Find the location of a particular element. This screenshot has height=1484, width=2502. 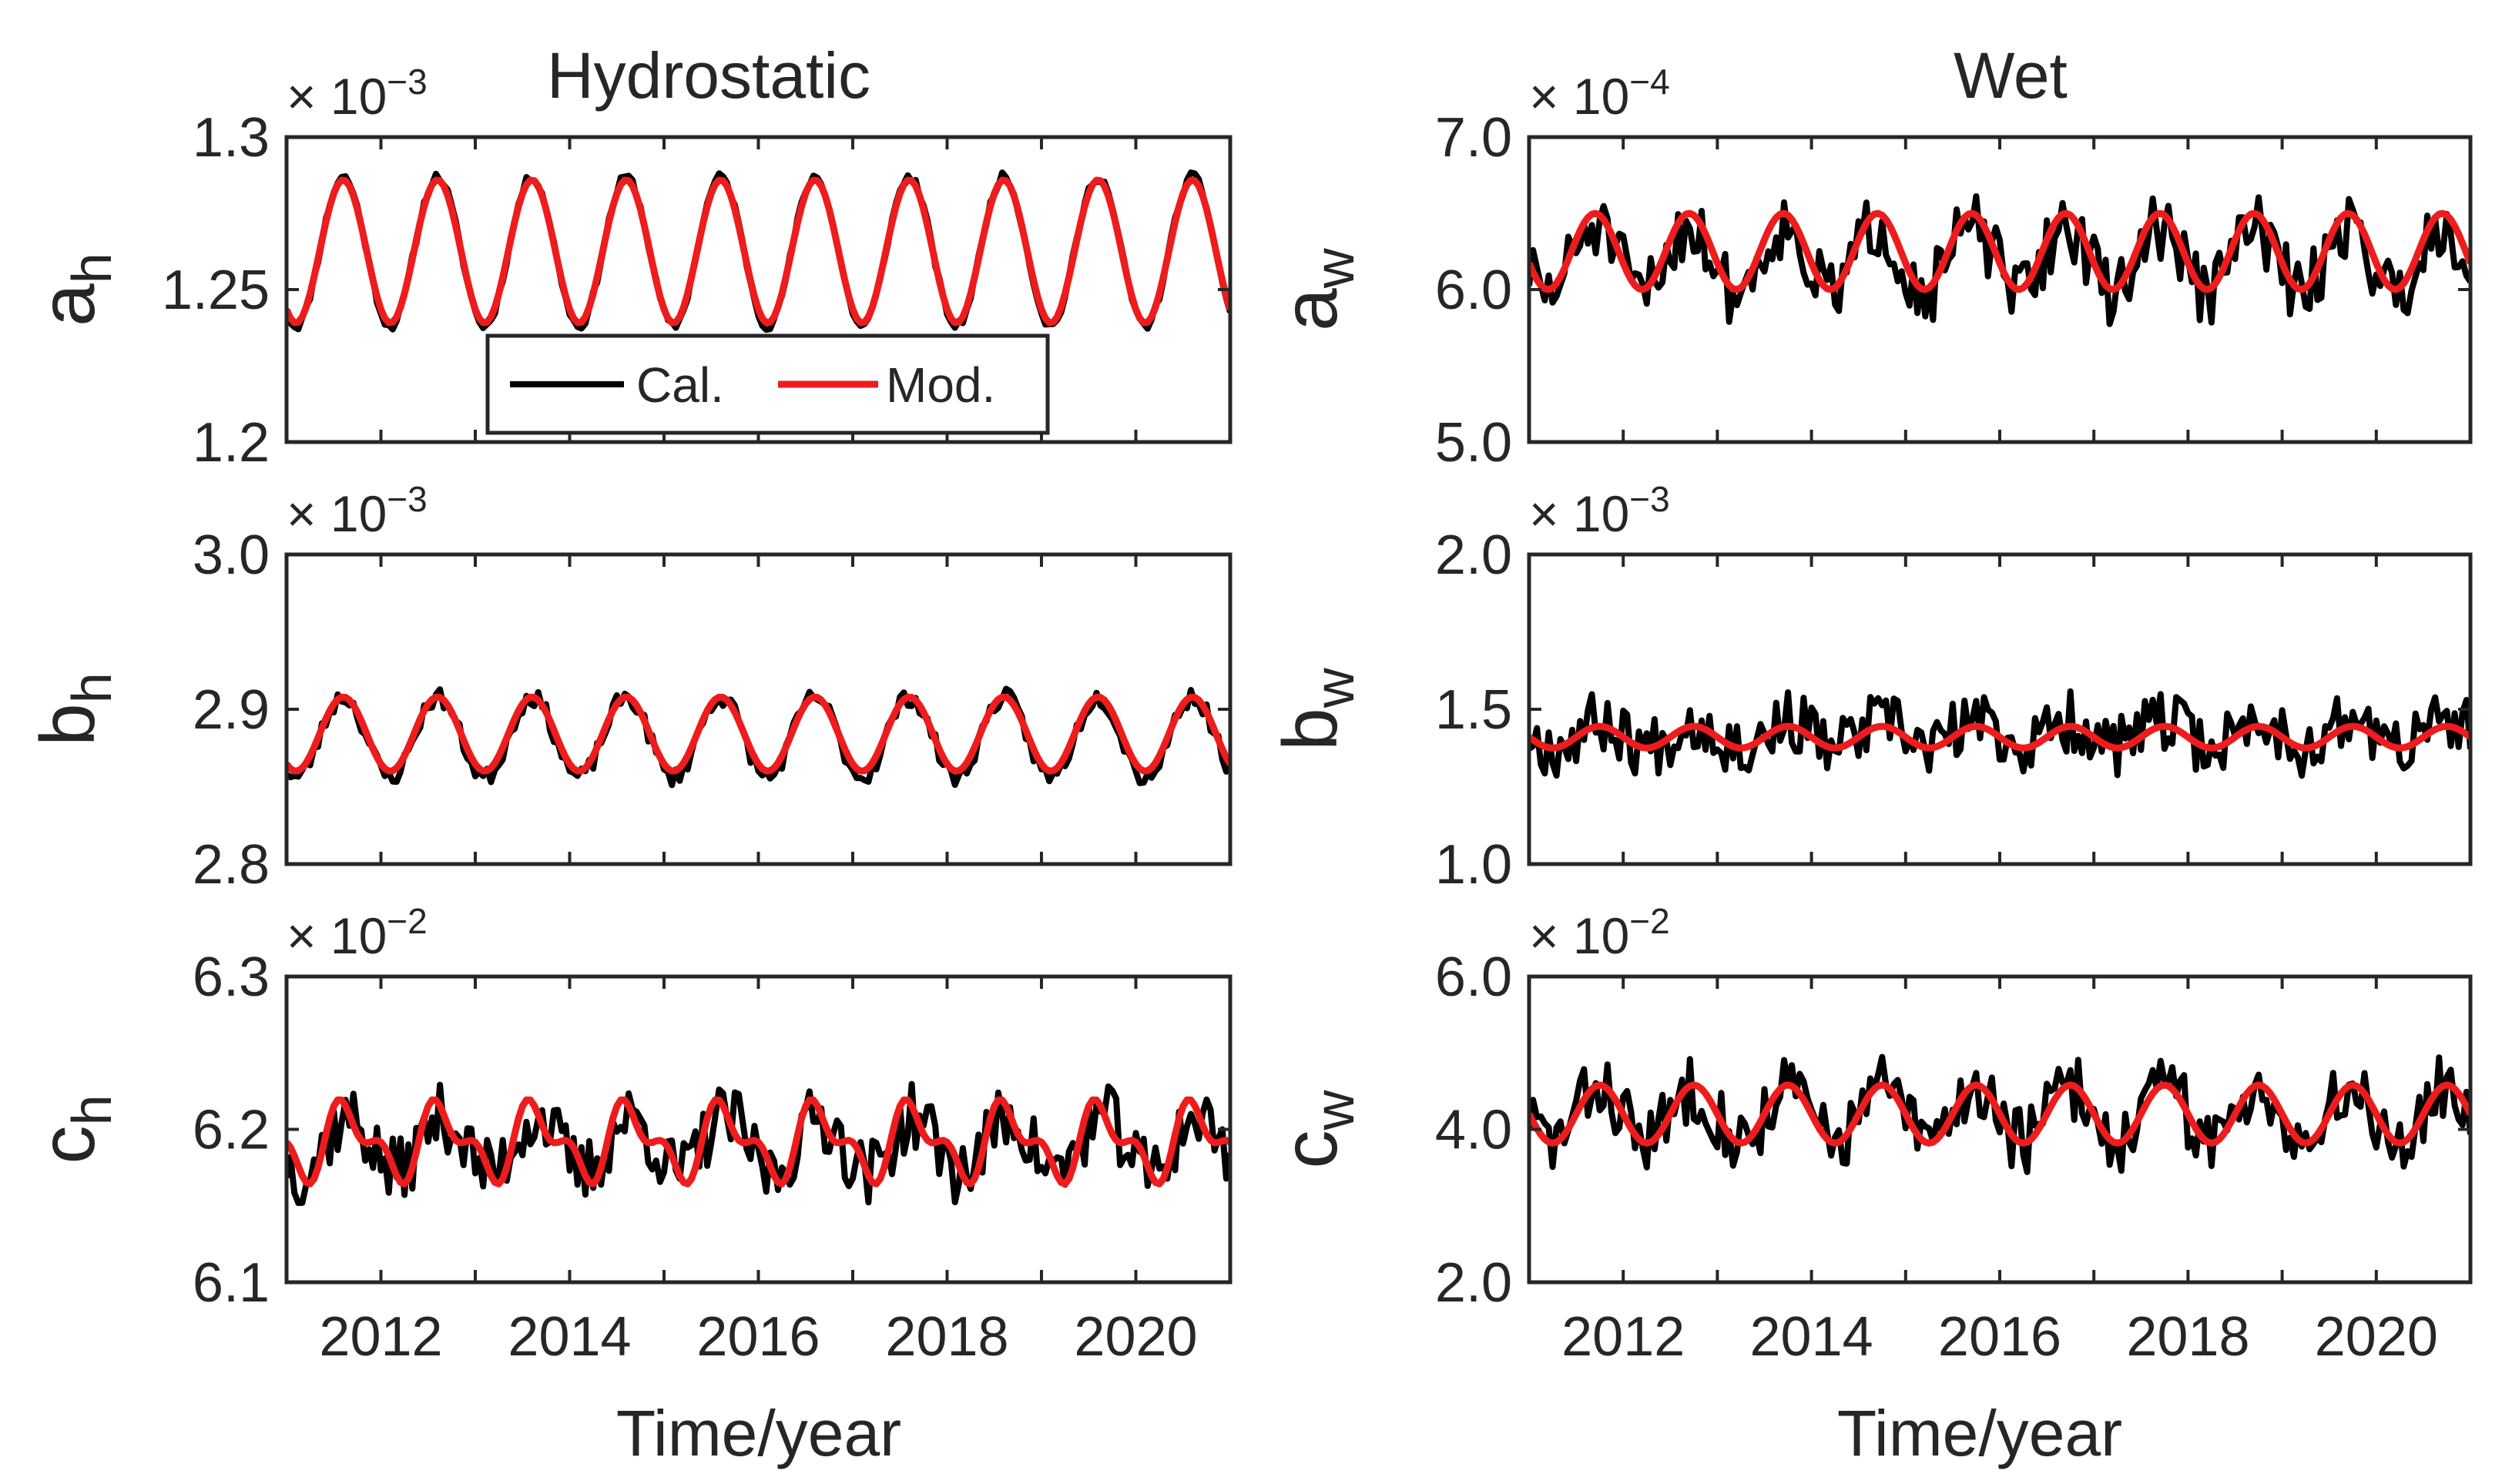

ch-series-cal is located at coordinates (758, 1143).